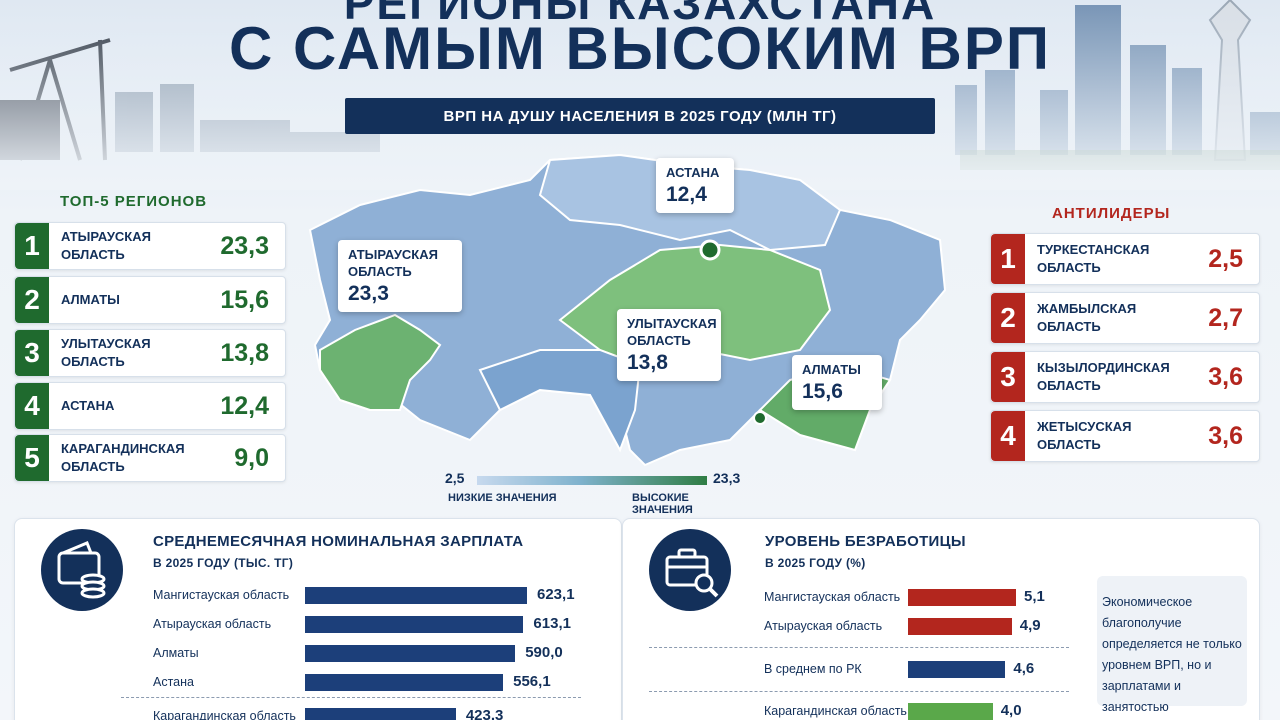  Describe the element at coordinates (224, 714) in the screenshot. I see `salary-row-label: Карагандинская область` at that location.